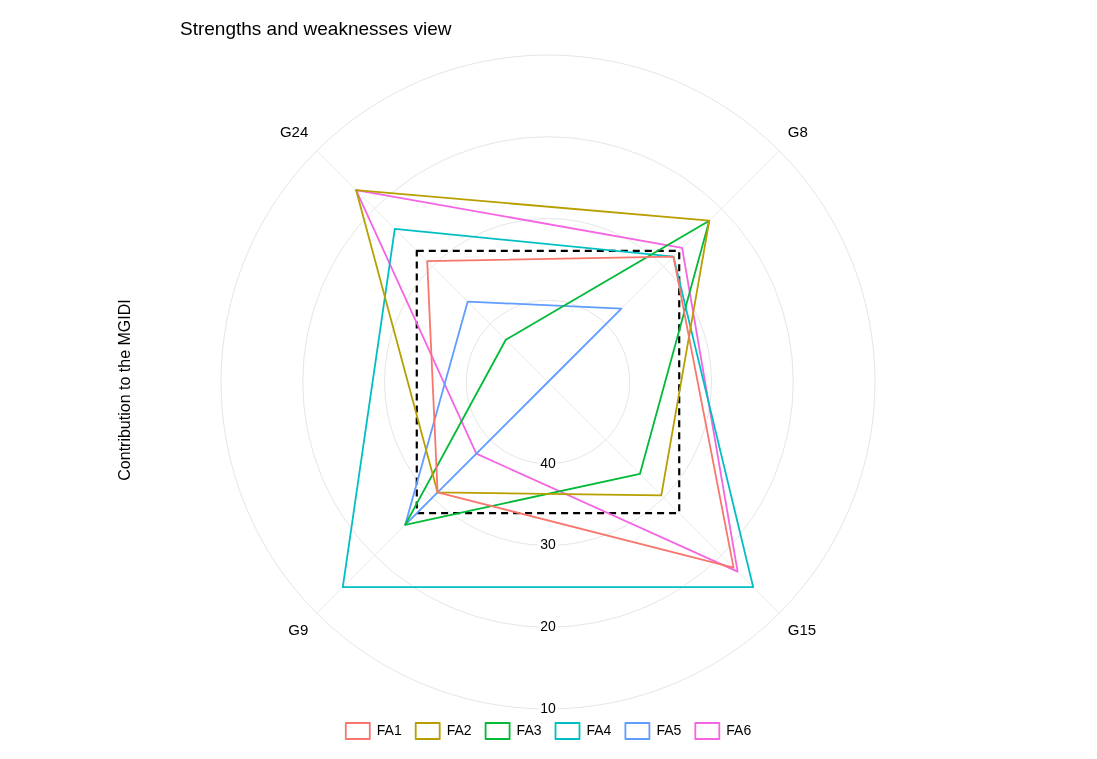 This screenshot has width=1097, height=759. Describe the element at coordinates (389, 729) in the screenshot. I see `legend-label: FA1` at that location.